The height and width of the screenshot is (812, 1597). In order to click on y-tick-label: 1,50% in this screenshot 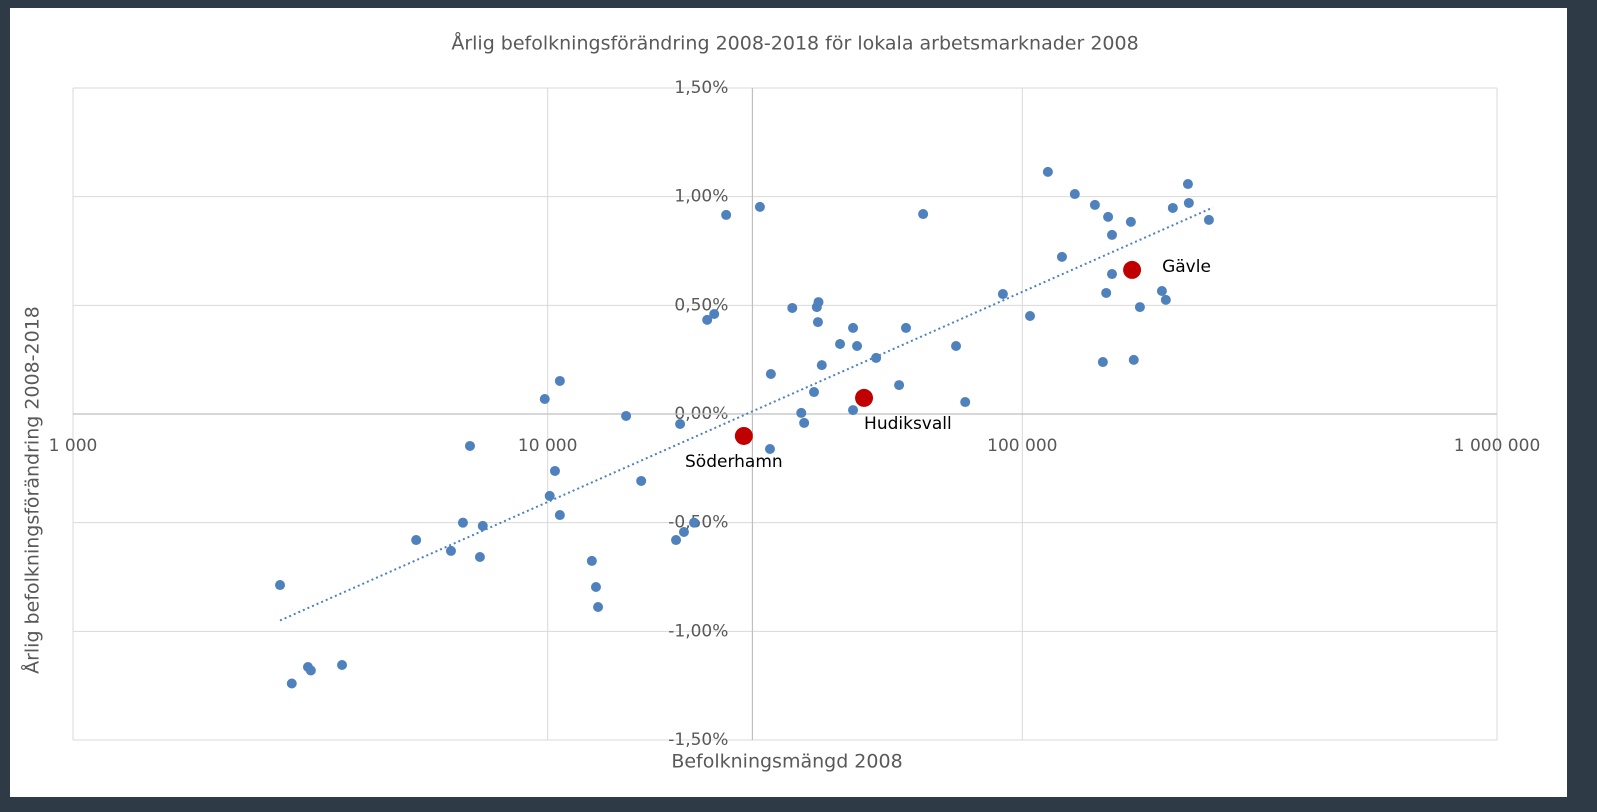, I will do `click(701, 88)`.